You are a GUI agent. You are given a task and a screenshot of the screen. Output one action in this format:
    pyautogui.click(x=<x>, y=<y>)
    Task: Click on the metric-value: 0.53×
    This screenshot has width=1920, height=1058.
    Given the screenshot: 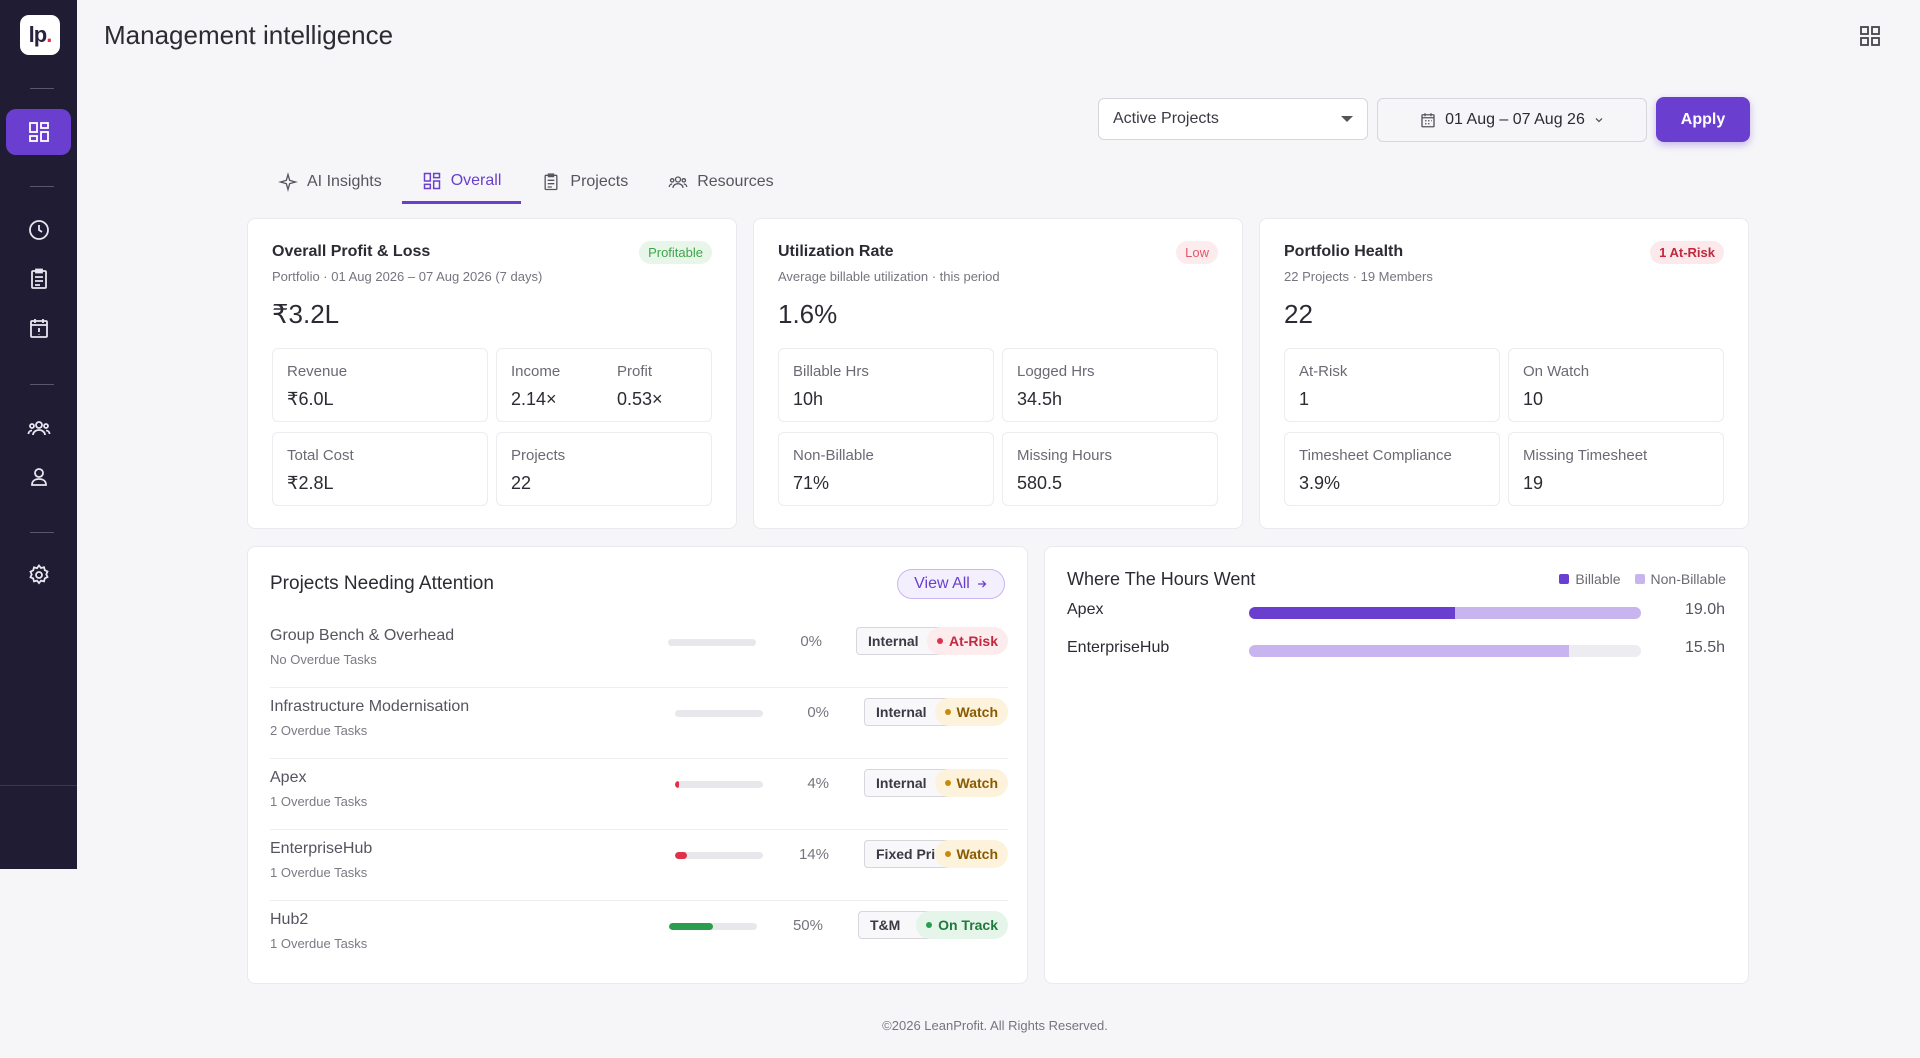 What is the action you would take?
    pyautogui.click(x=640, y=399)
    